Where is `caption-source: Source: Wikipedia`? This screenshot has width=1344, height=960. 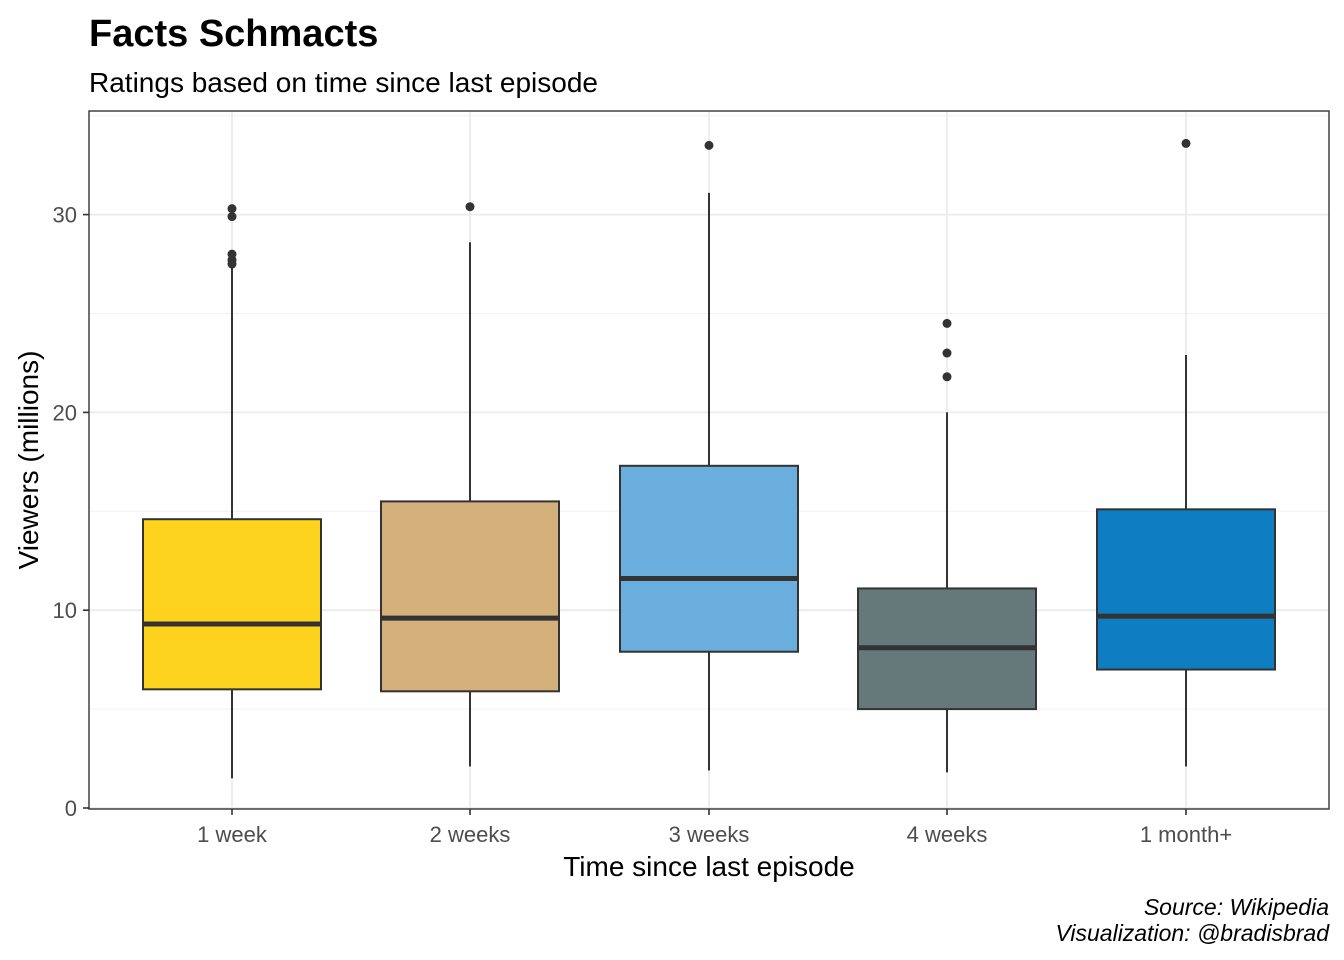 caption-source: Source: Wikipedia is located at coordinates (1236, 907).